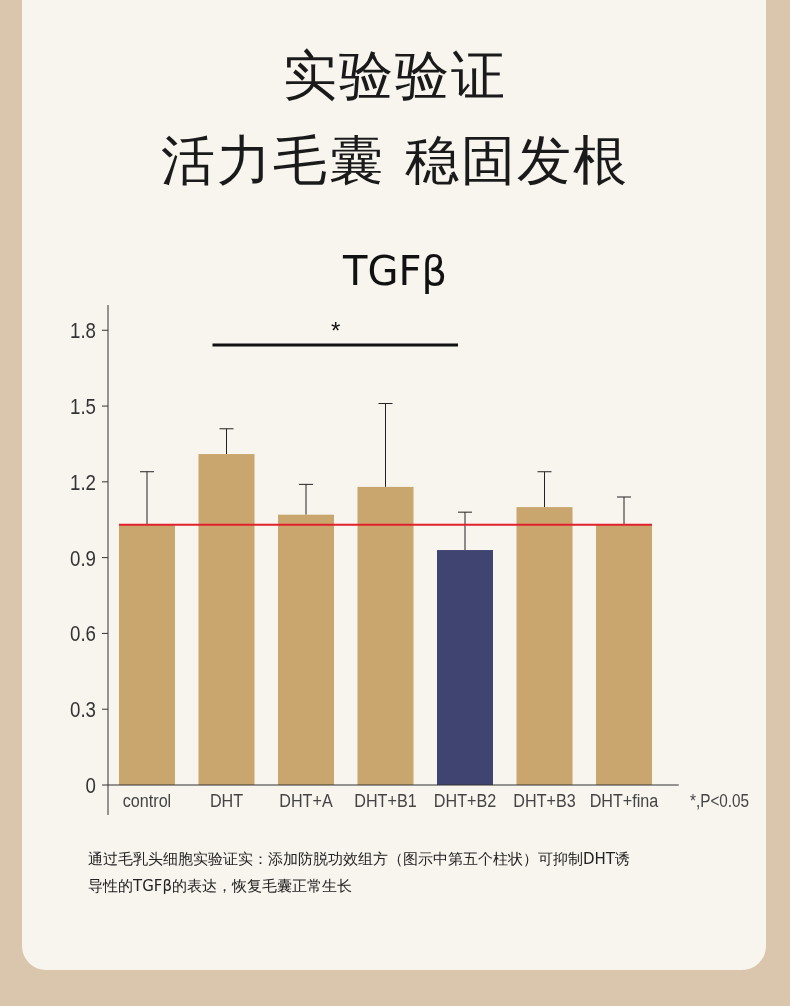 The image size is (790, 1006). I want to click on y-tick-label: 1.5, so click(83, 406).